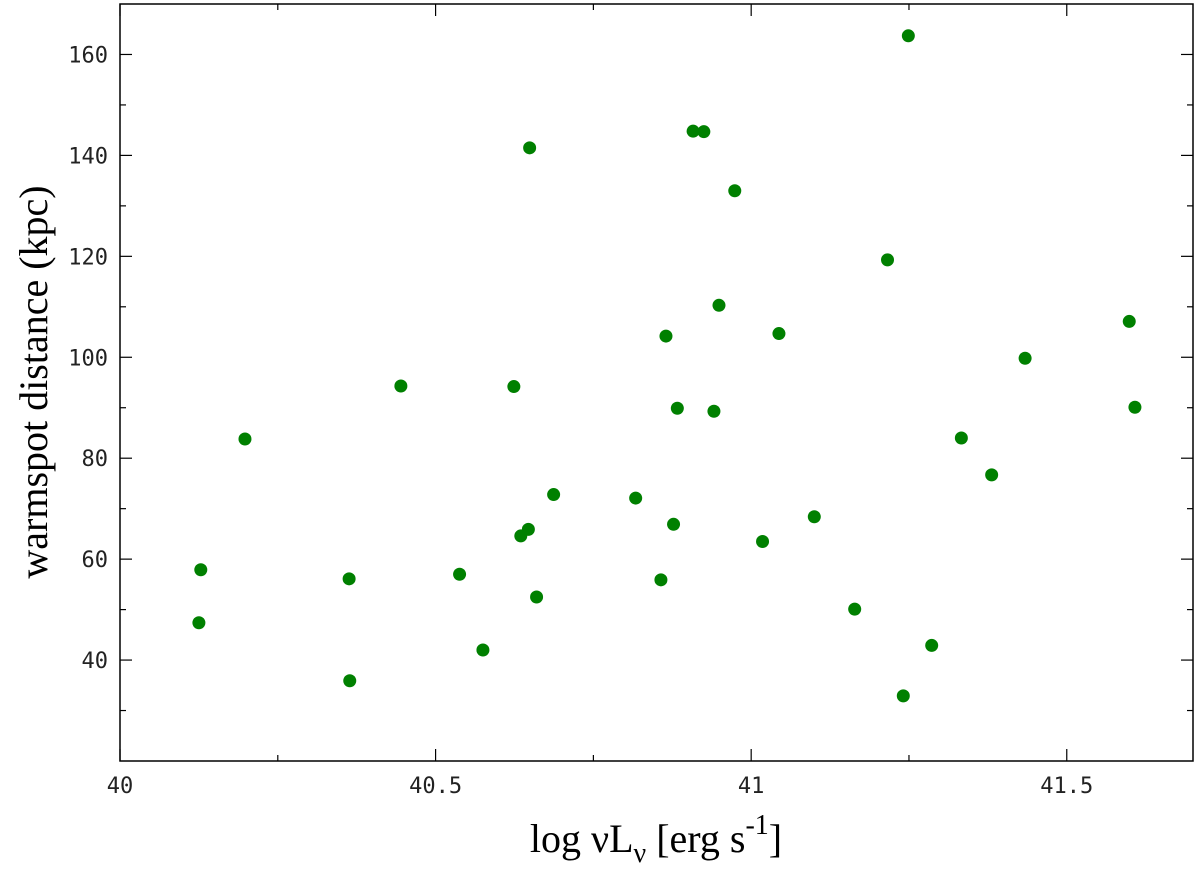 This screenshot has height=879, width=1200. I want to click on y-tick-label: 120, so click(88, 257).